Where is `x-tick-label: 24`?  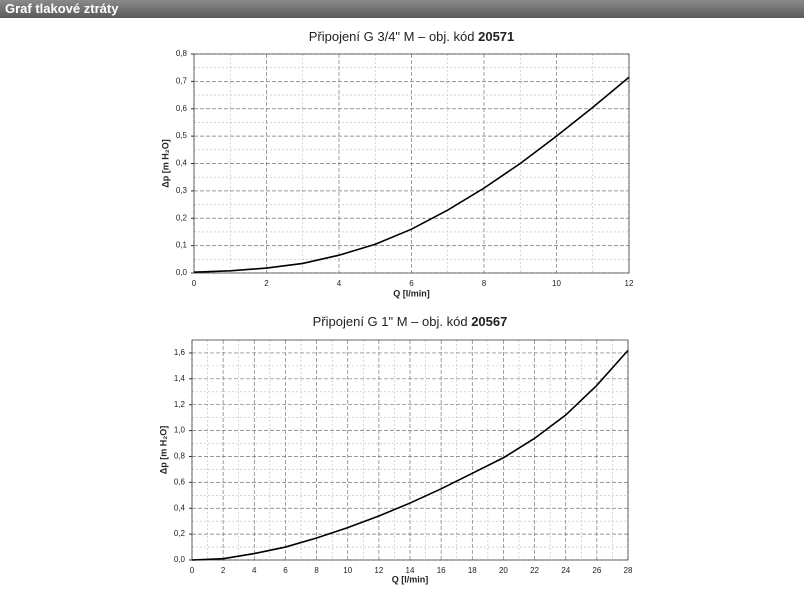
x-tick-label: 24 is located at coordinates (565, 570).